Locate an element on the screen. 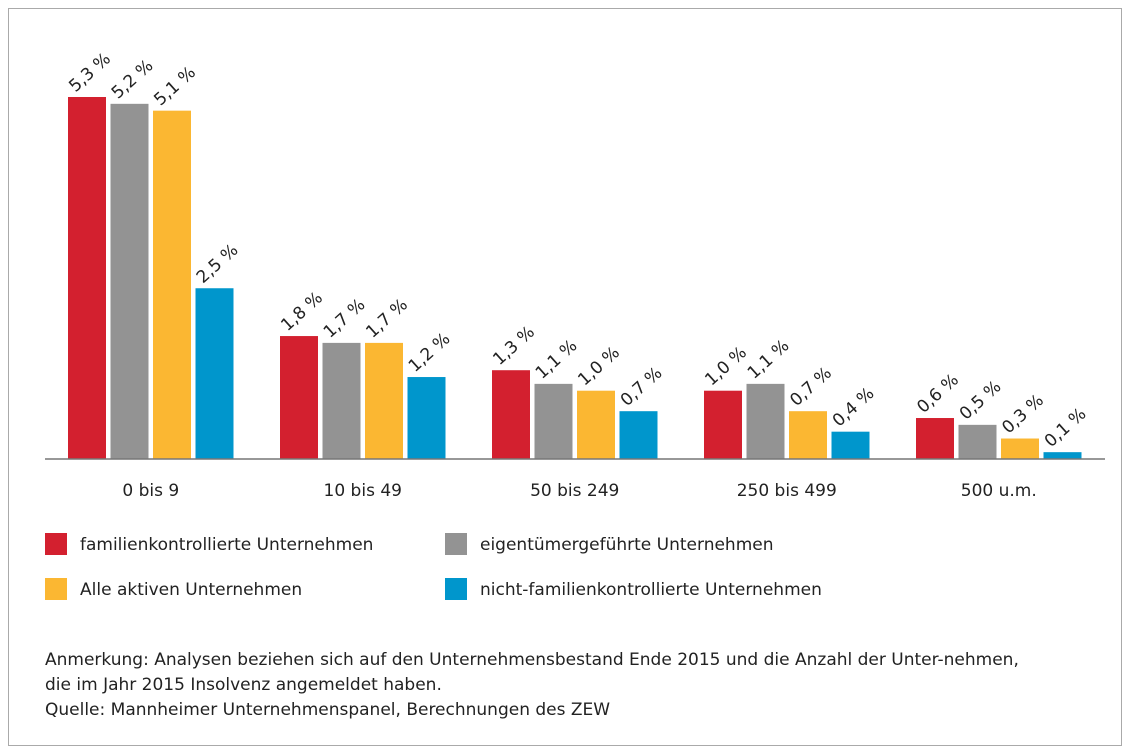 Image resolution: width=1132 pixels, height=756 pixels. legend-label: Alle aktiven Unternehmen is located at coordinates (191, 590).